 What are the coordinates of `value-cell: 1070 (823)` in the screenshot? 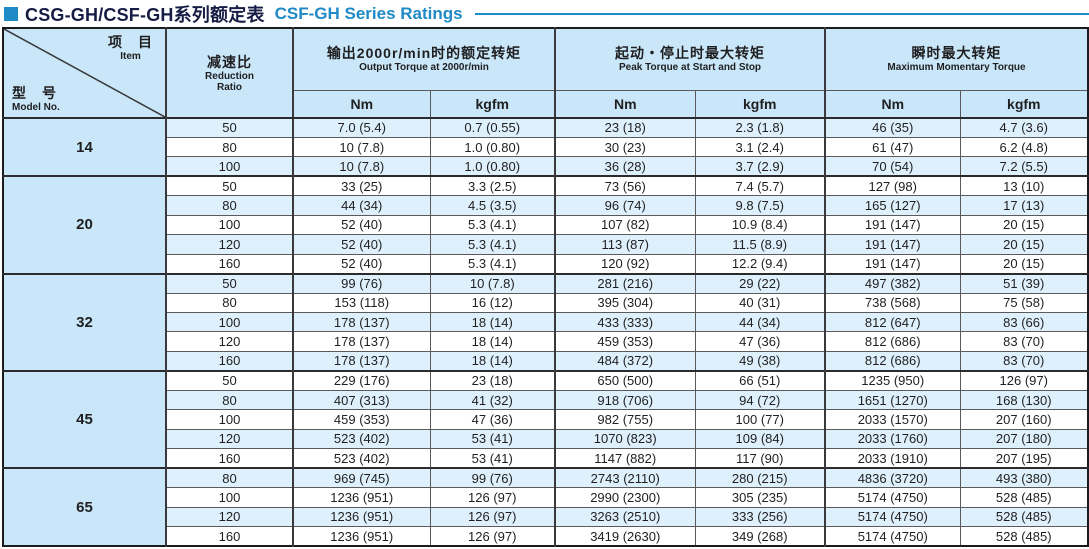 It's located at (625, 439).